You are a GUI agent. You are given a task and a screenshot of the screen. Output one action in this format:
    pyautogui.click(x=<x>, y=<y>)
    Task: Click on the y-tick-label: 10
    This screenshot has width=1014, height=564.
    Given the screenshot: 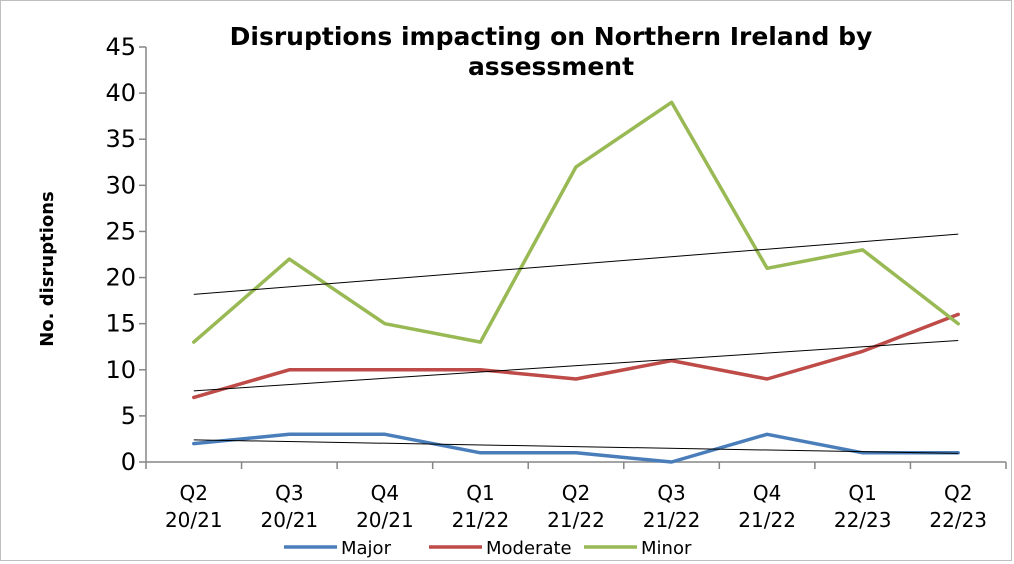 What is the action you would take?
    pyautogui.click(x=120, y=370)
    